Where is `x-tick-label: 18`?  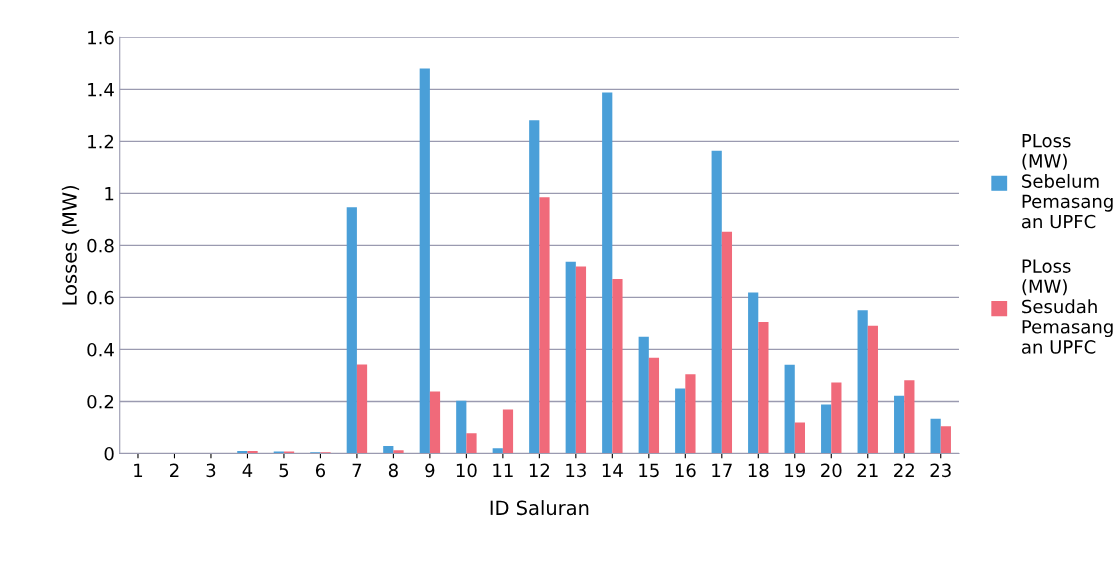 x-tick-label: 18 is located at coordinates (758, 470).